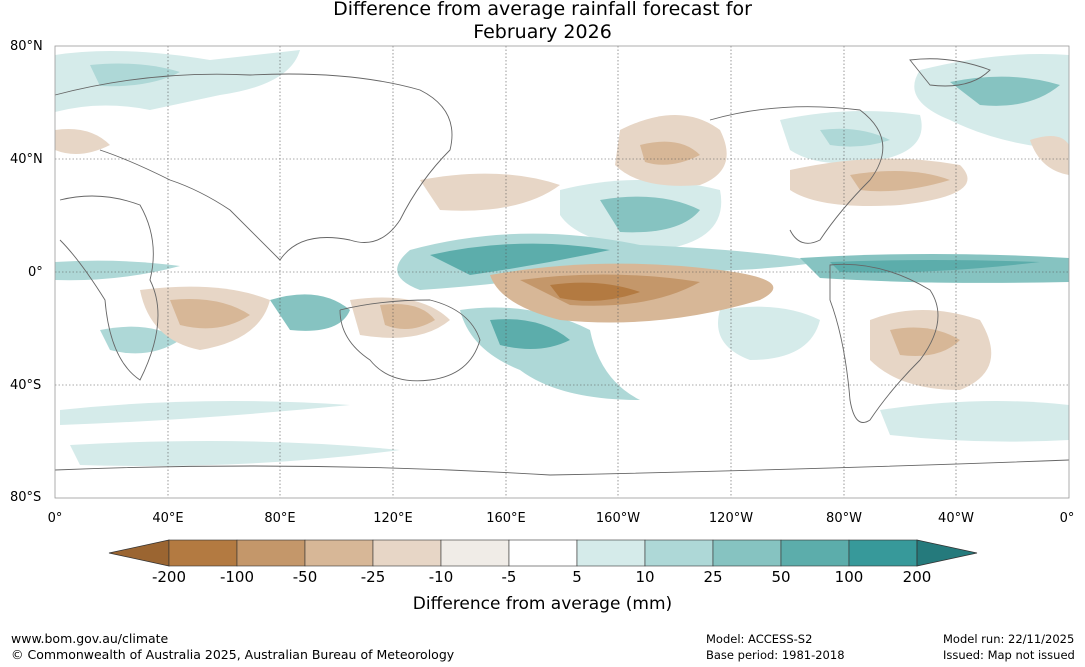 The height and width of the screenshot is (667, 1085). What do you see at coordinates (645, 577) in the screenshot?
I see `colorbar-tick-label: 10` at bounding box center [645, 577].